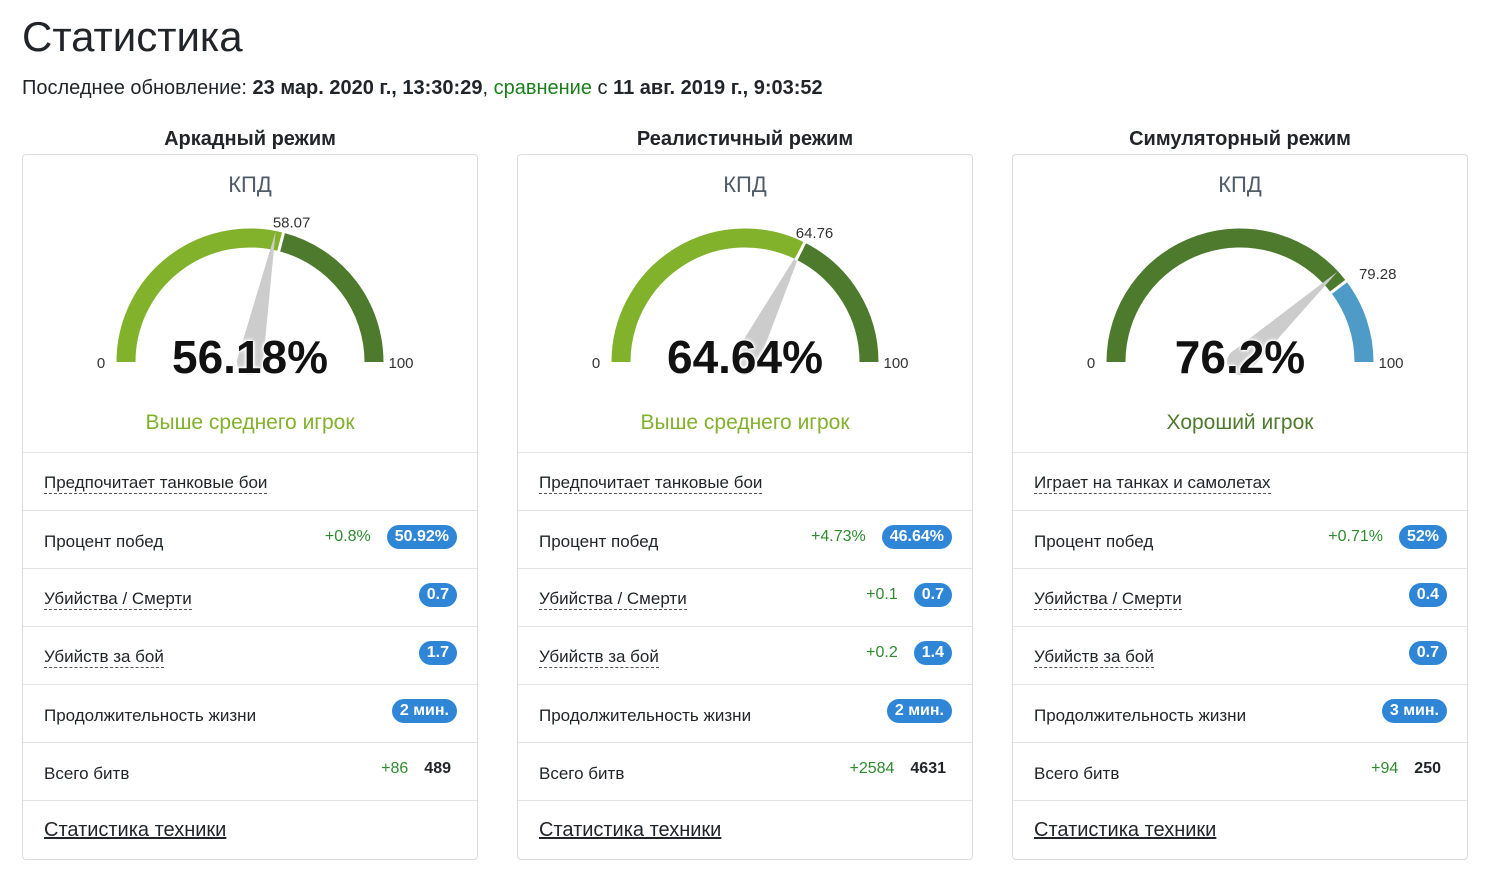 This screenshot has height=886, width=1495. Describe the element at coordinates (347, 536) in the screenshot. I see `winrate-delta: +0.8%` at that location.